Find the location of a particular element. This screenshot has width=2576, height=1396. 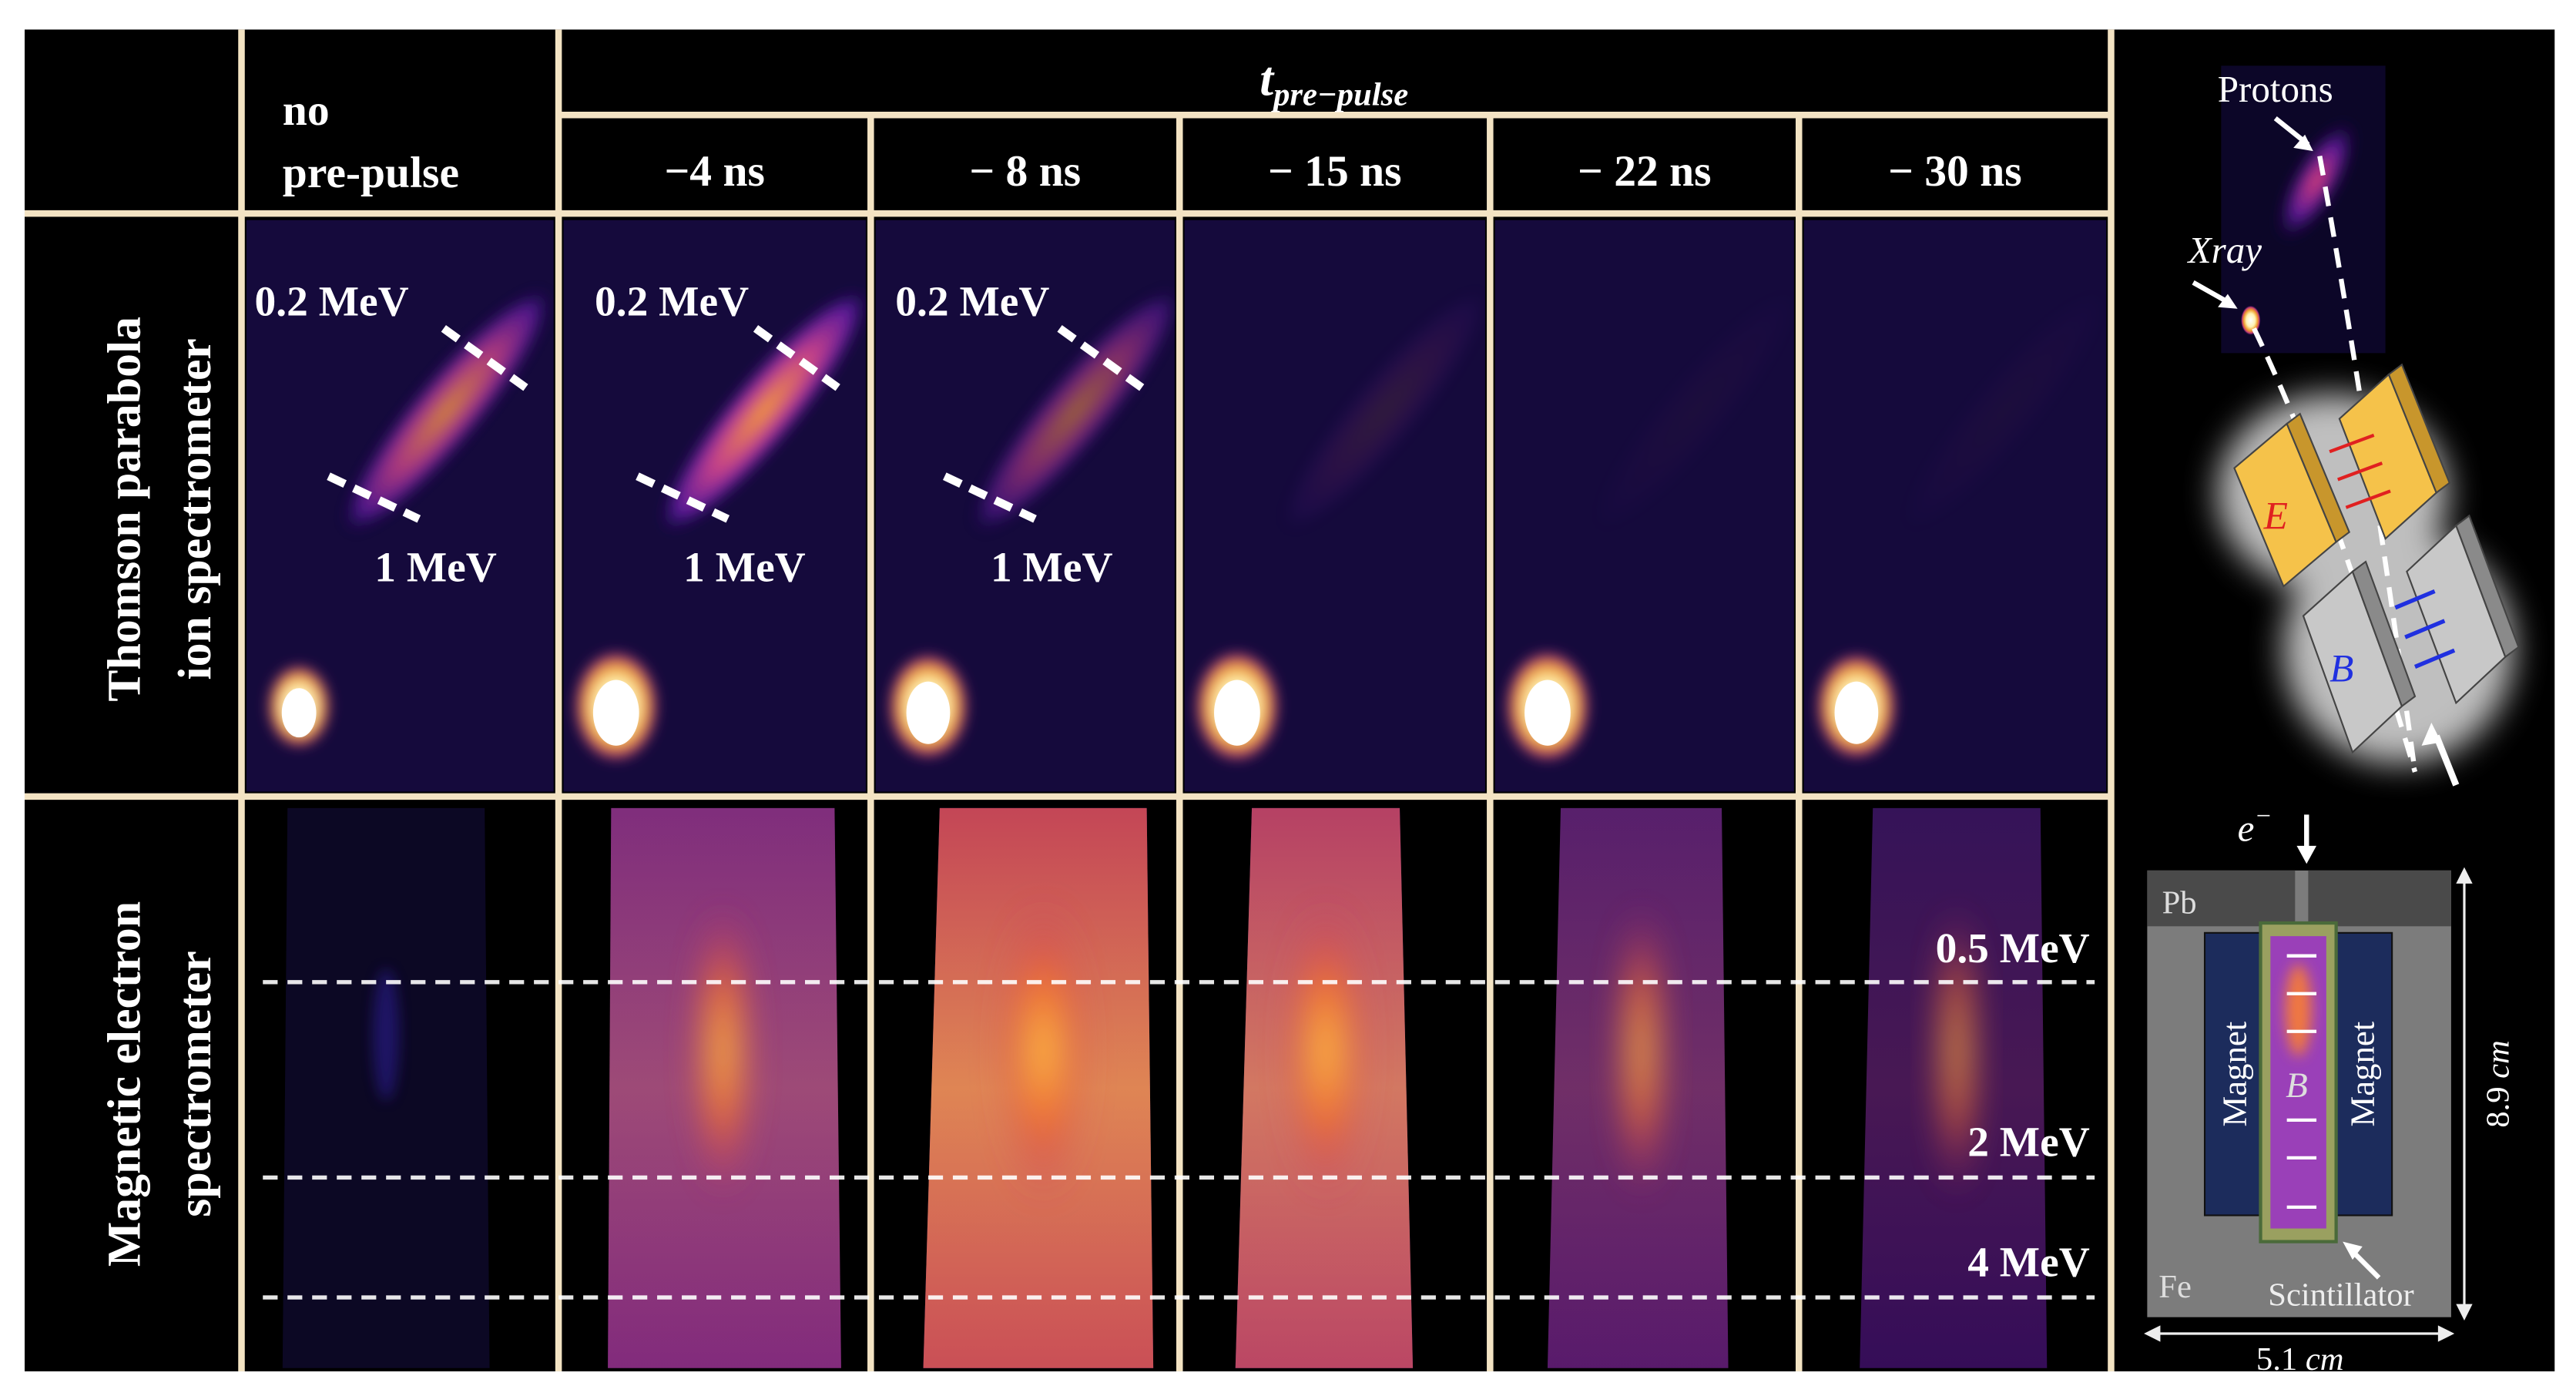

row-label-line: ion spectrometer is located at coordinates (195, 509).